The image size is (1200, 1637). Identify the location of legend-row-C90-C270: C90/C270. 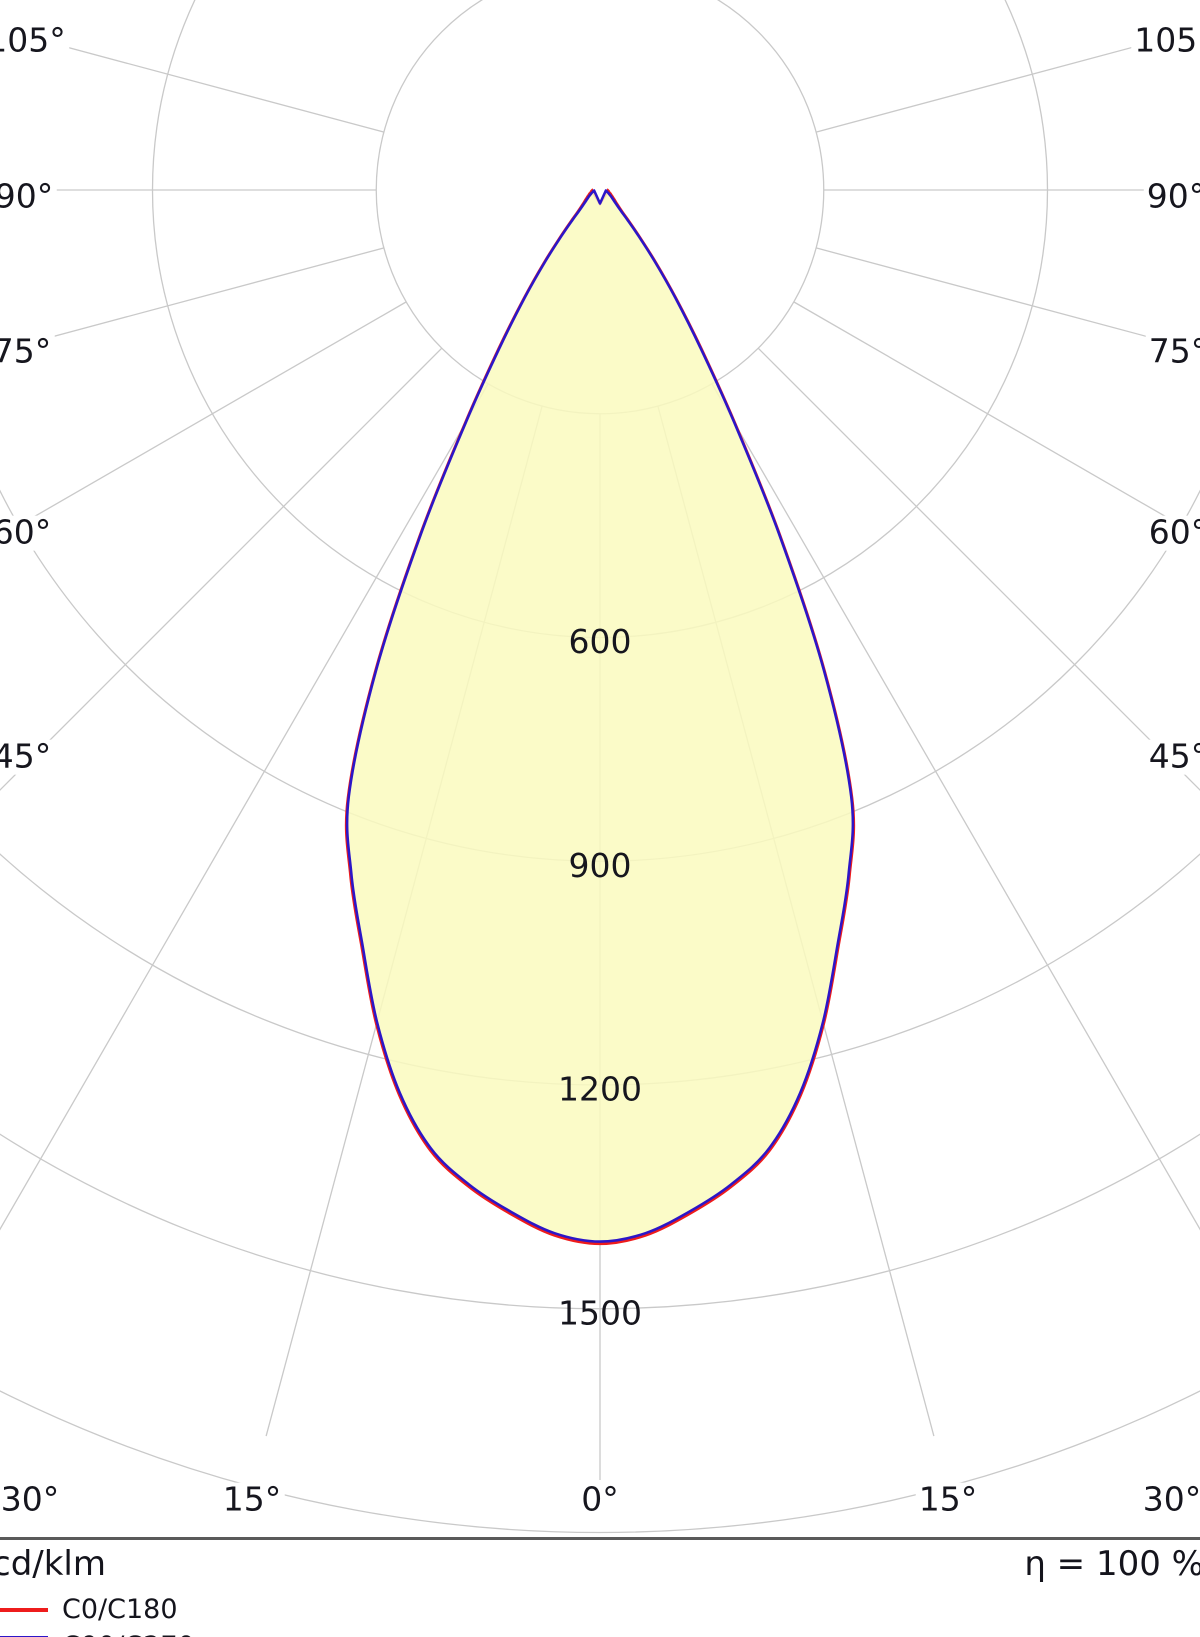
(300, 1634).